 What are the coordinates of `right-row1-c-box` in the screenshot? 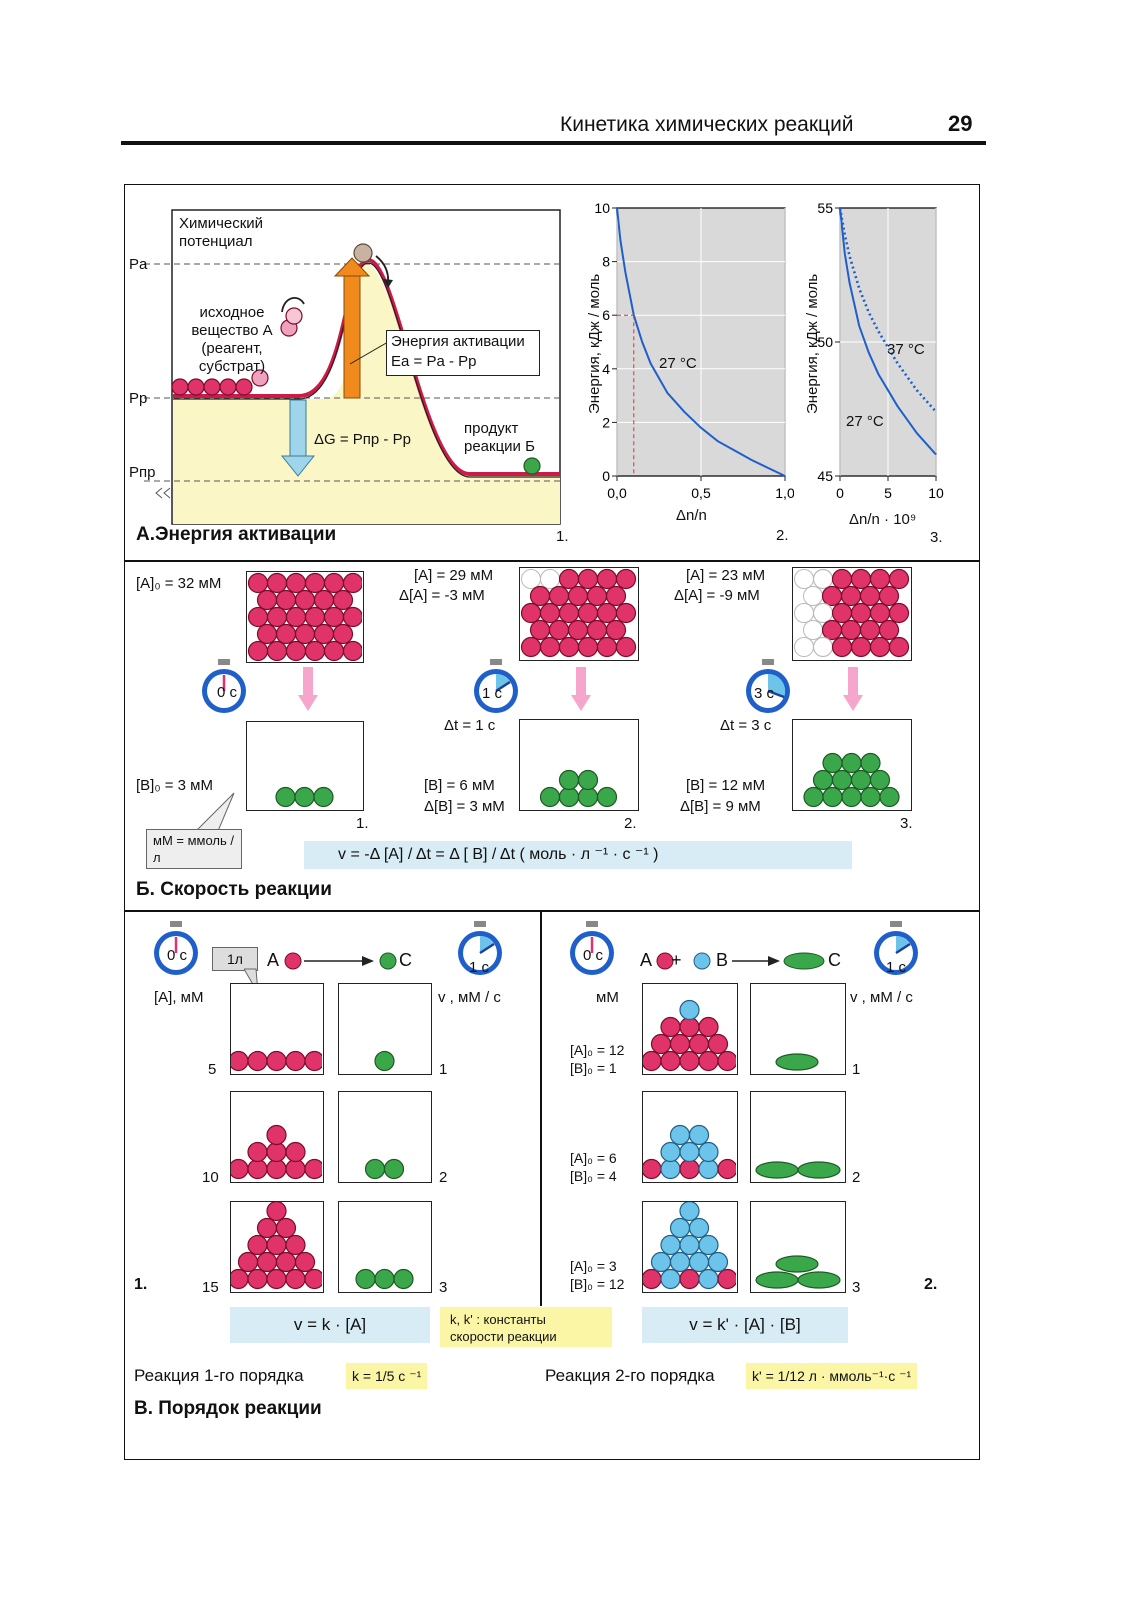 It's located at (798, 1029).